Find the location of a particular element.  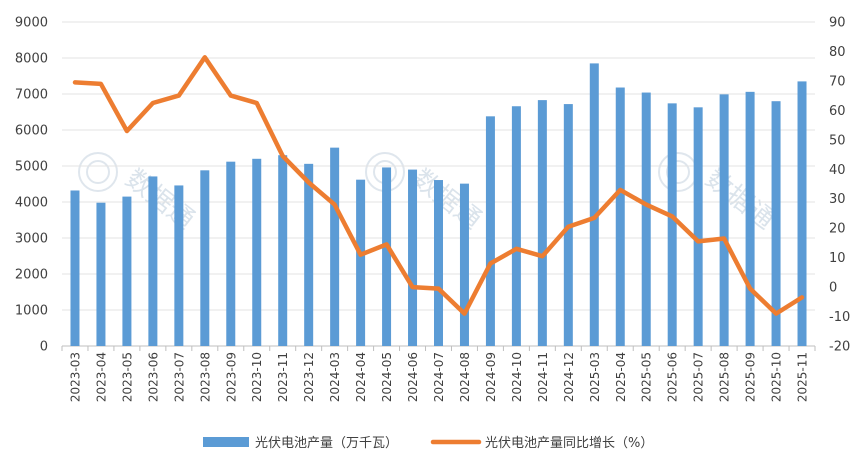

x-tick-label: 2025-04 is located at coordinates (621, 377).